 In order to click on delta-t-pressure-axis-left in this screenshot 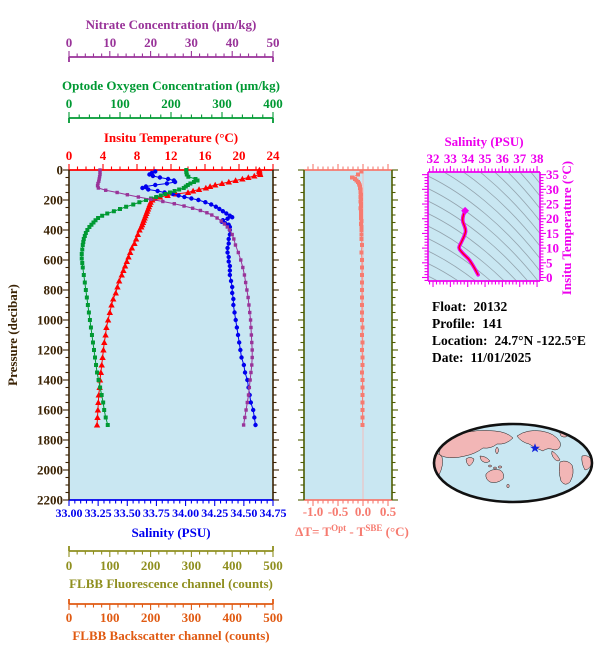, I will do `click(301, 335)`.